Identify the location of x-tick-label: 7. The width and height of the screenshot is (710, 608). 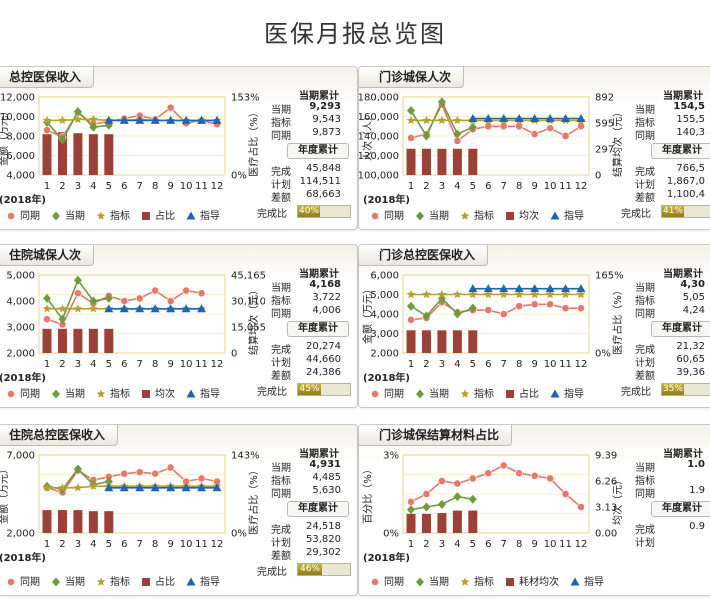
(140, 364).